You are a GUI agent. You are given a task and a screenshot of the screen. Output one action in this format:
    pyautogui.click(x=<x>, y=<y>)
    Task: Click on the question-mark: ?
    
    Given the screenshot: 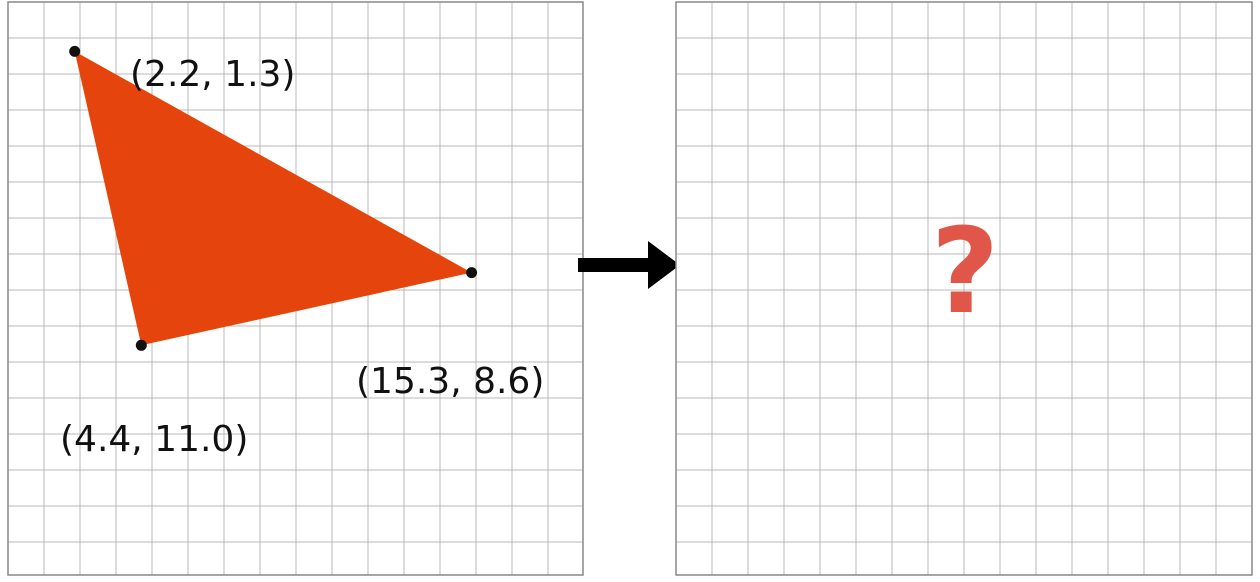 What is the action you would take?
    pyautogui.click(x=965, y=271)
    